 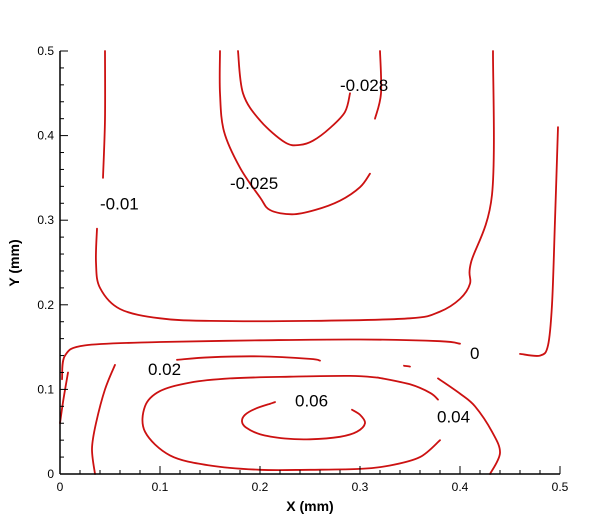 What do you see at coordinates (311, 400) in the screenshot?
I see `contour-label-5: 0.06` at bounding box center [311, 400].